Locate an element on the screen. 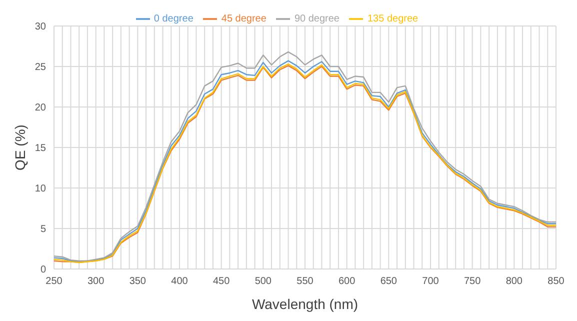  x-axis-title: Wavelength (nm) is located at coordinates (305, 304).